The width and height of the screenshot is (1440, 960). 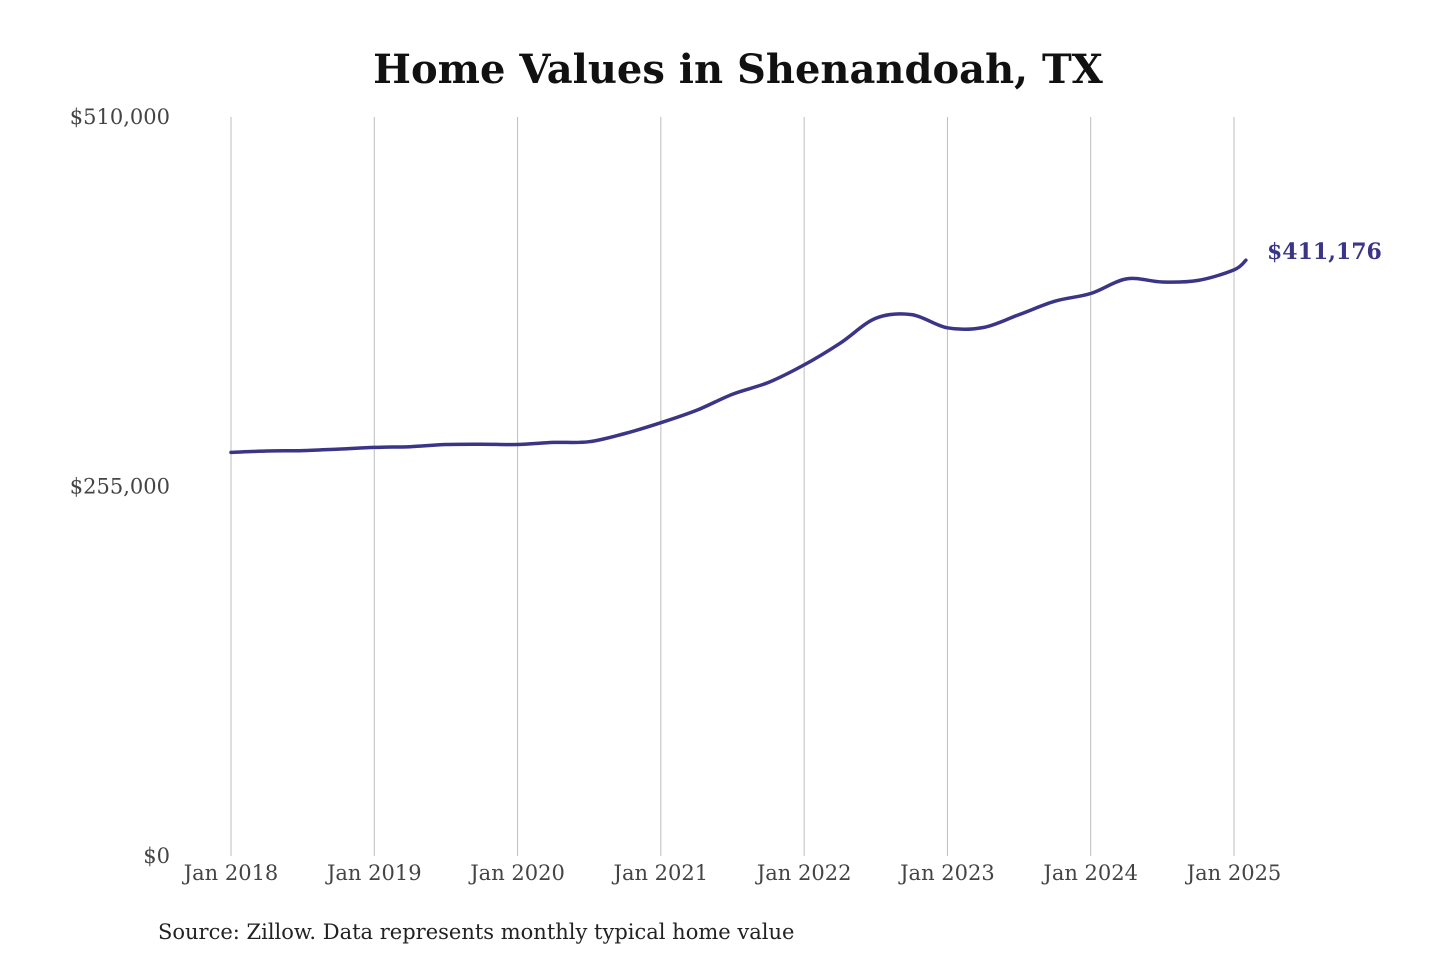 I want to click on y-axis: $0 $255,000 $510,000, so click(x=120, y=486).